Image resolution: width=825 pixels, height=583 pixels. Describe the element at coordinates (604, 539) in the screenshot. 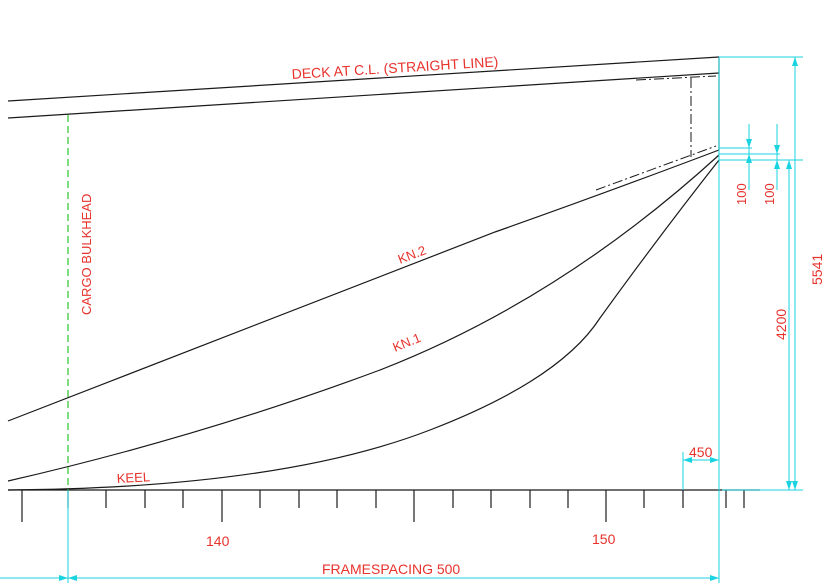

I see `frame-150-label: 150` at that location.